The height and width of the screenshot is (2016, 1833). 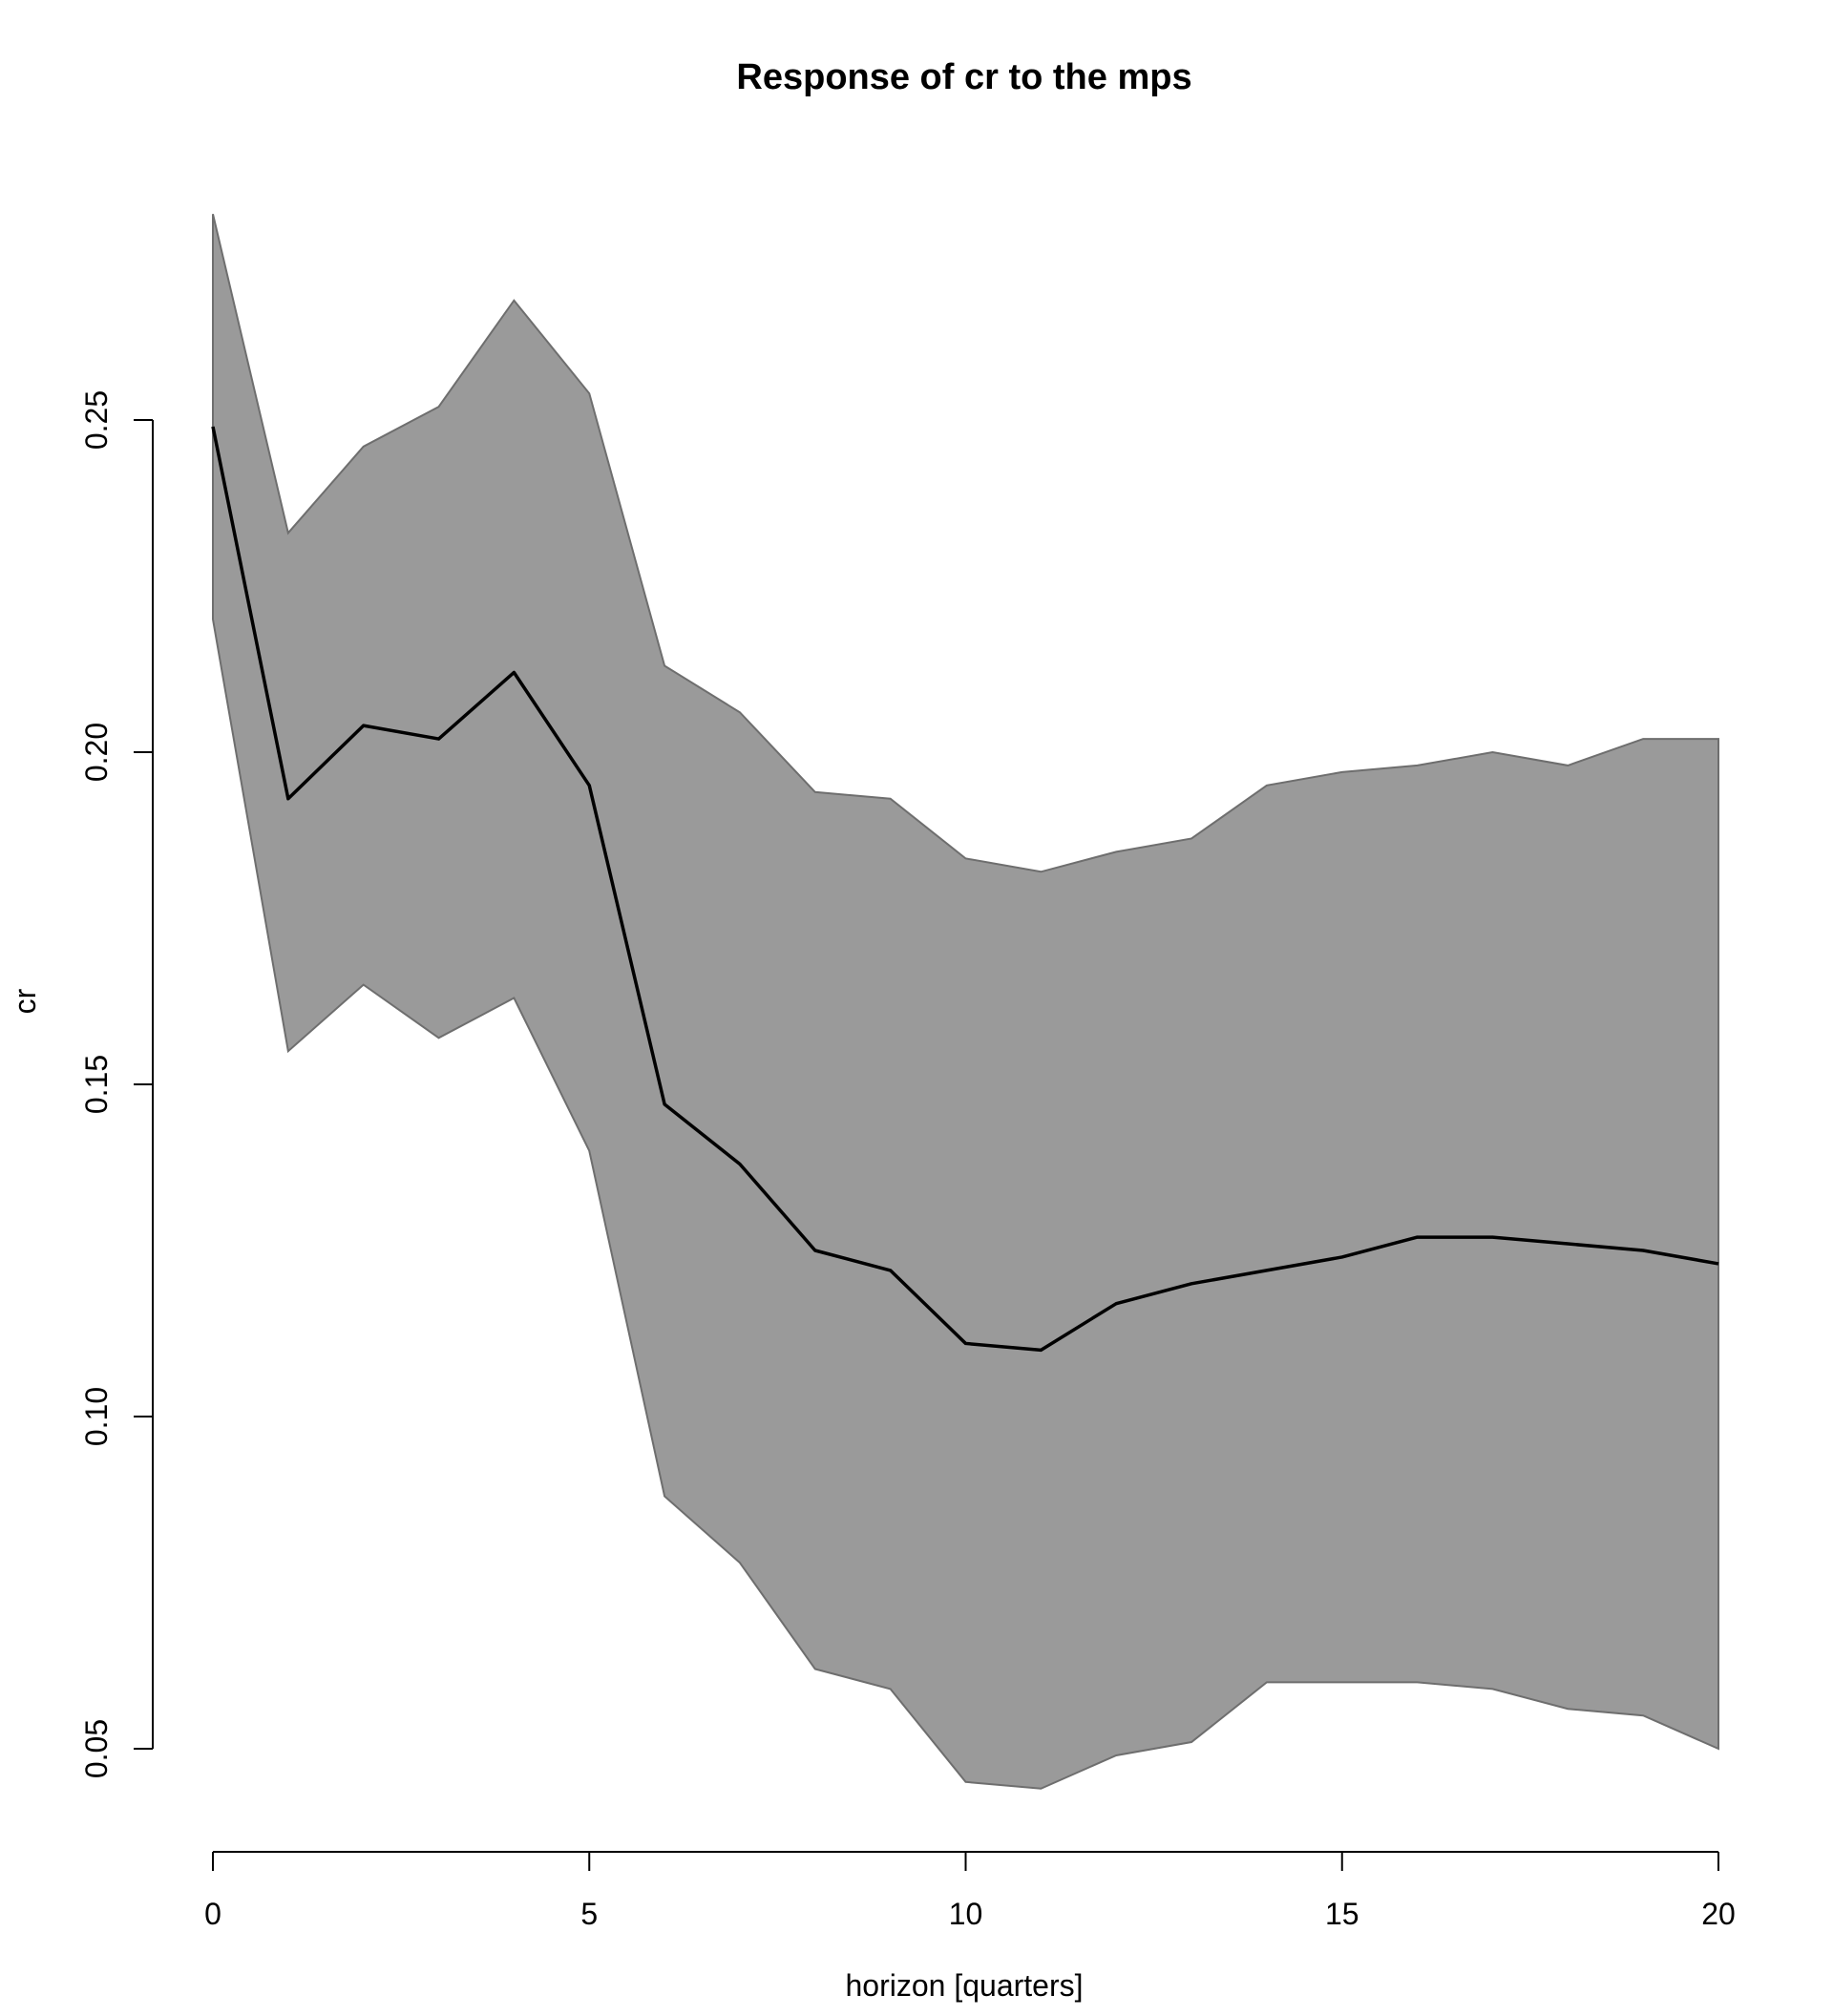 What do you see at coordinates (964, 1986) in the screenshot?
I see `x-axis-label: horizon [quarters]` at bounding box center [964, 1986].